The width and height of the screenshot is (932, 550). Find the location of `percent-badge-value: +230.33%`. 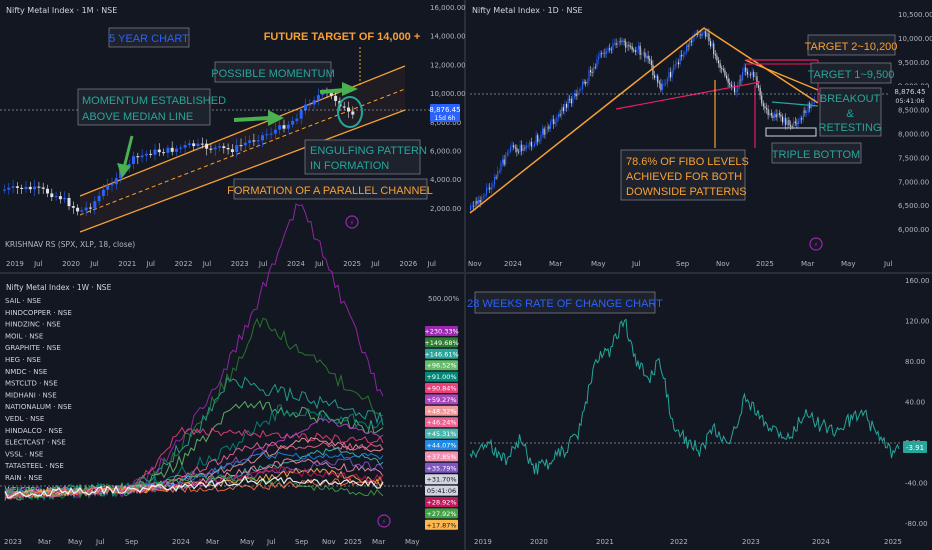

percent-badge-value: +230.33% is located at coordinates (441, 332).